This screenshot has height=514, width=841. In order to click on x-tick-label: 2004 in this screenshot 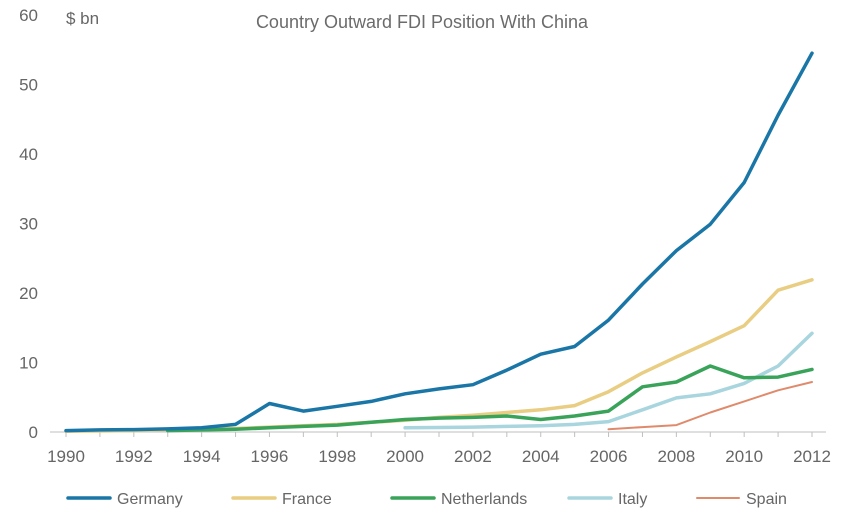, I will do `click(541, 456)`.